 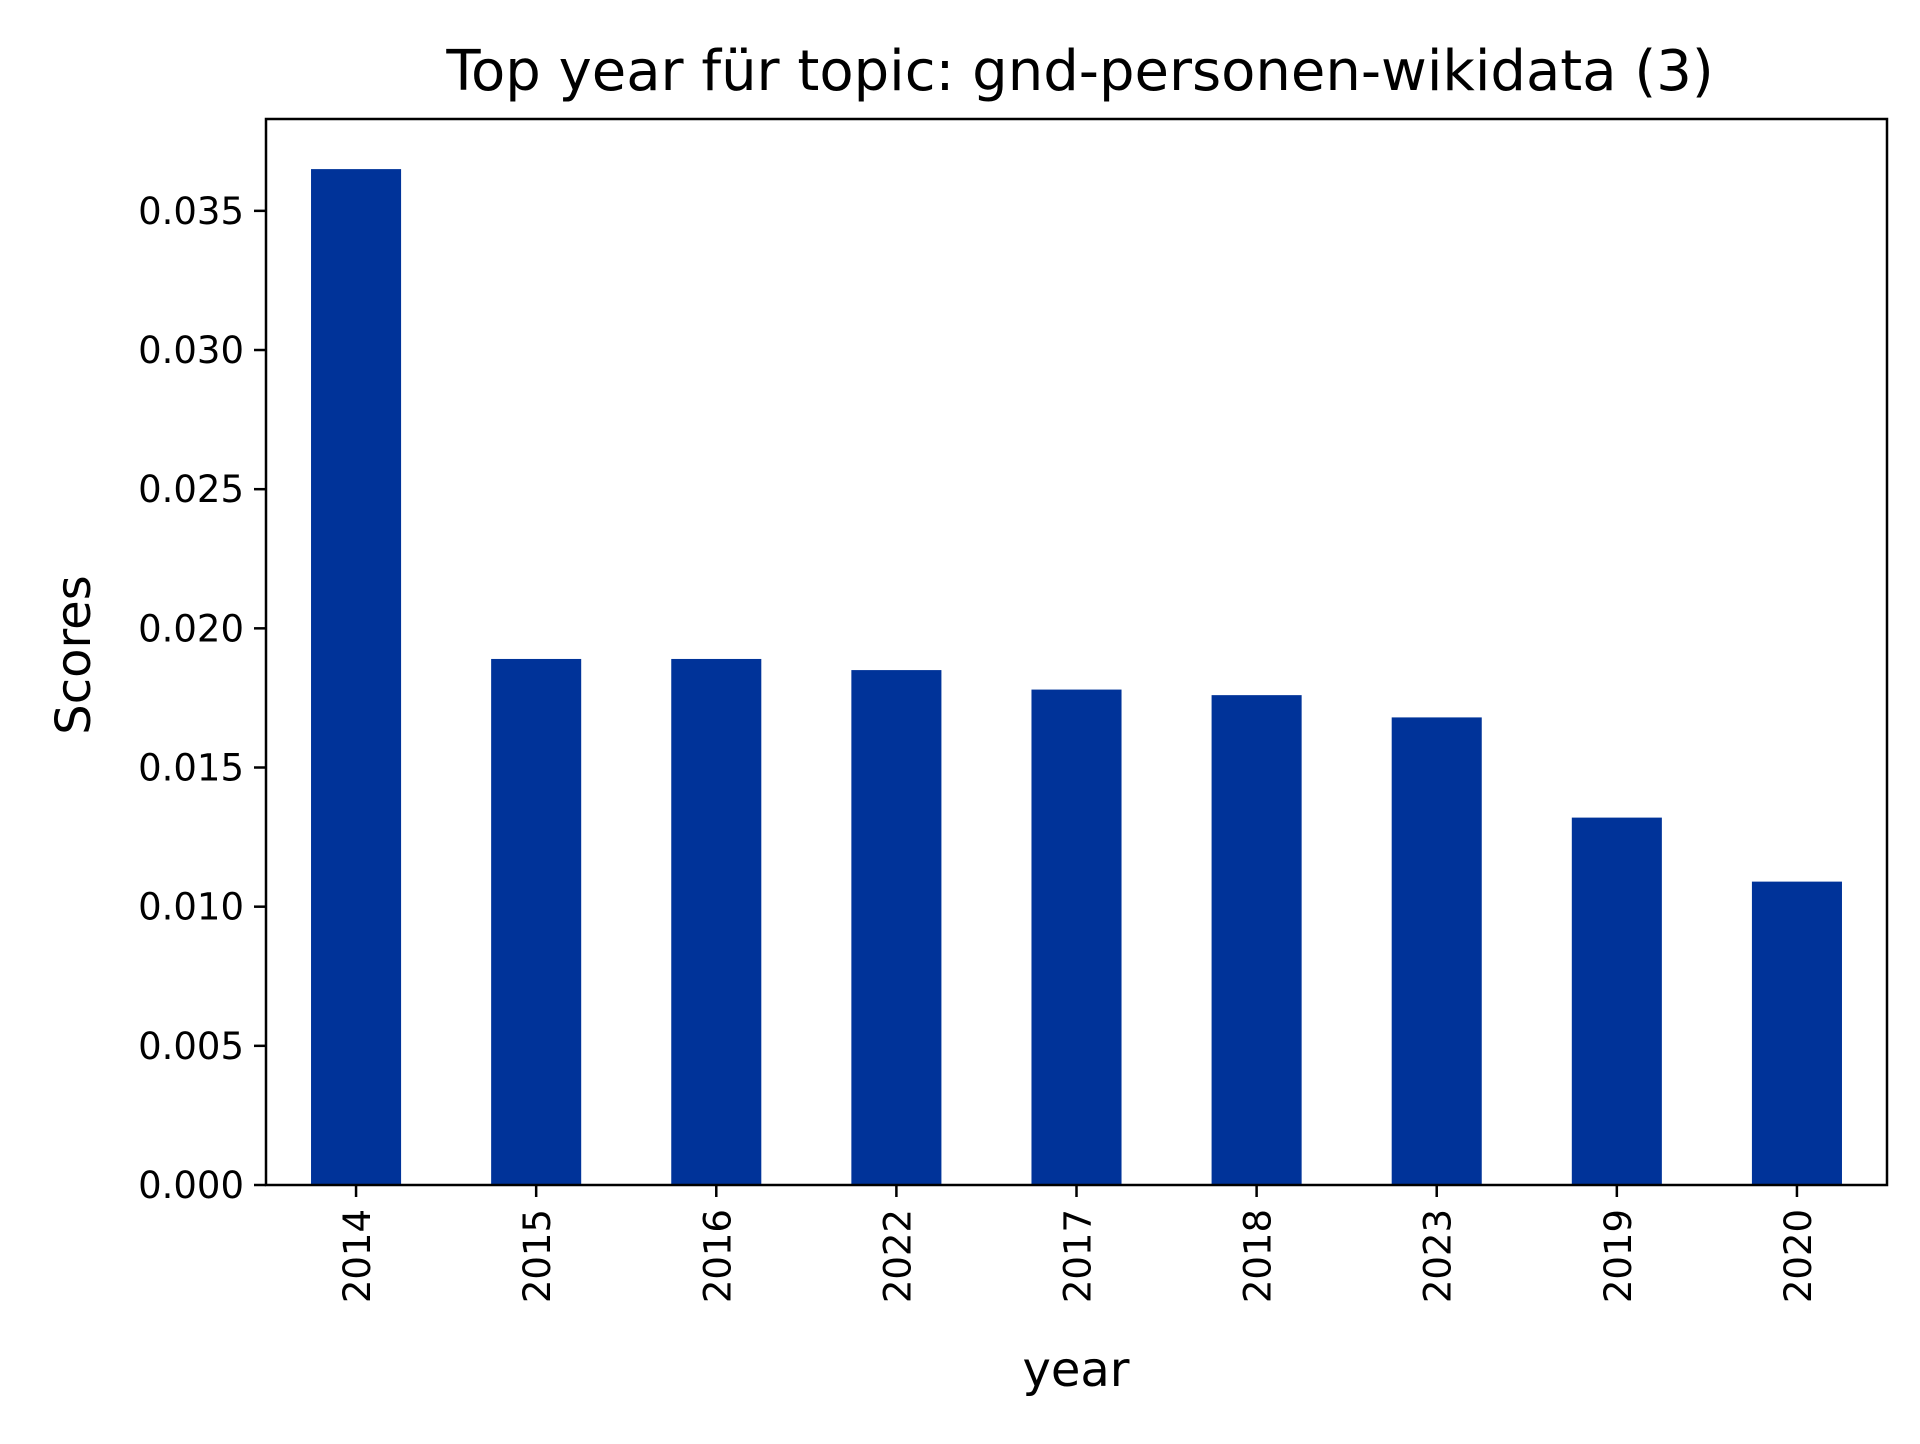 What do you see at coordinates (1436, 951) in the screenshot?
I see `bar-2023` at bounding box center [1436, 951].